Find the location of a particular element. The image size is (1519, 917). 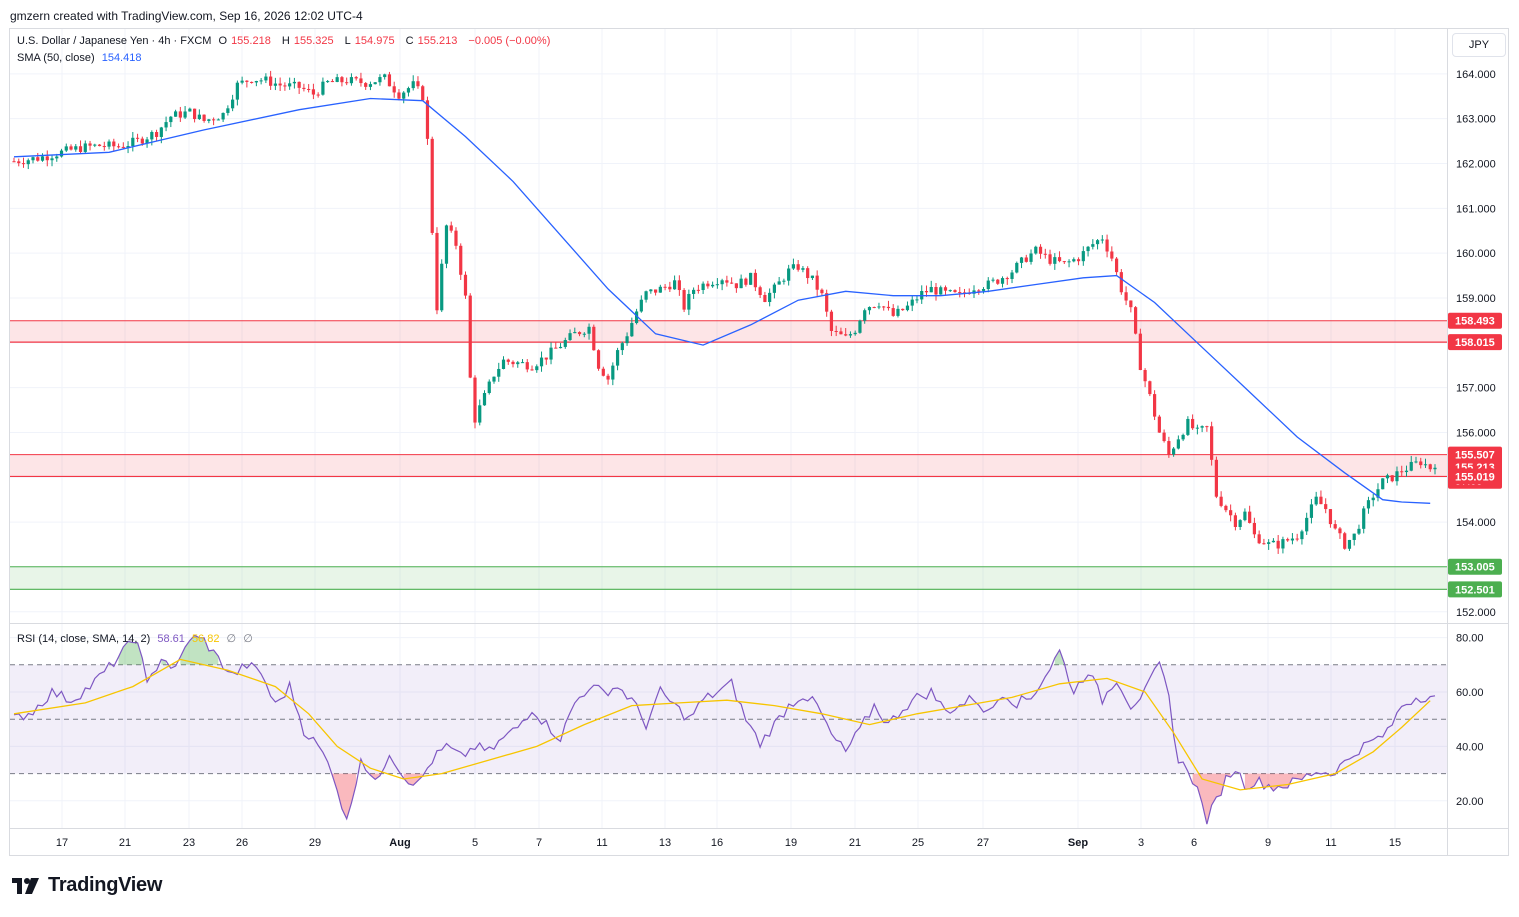

time-tick-1: 21 is located at coordinates (125, 843).